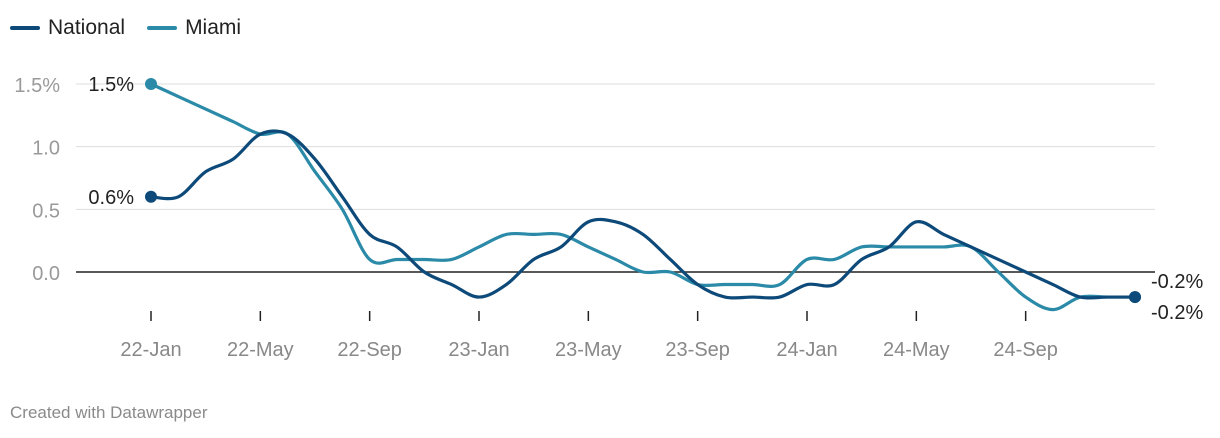 This screenshot has height=438, width=1220. What do you see at coordinates (916, 350) in the screenshot?
I see `x-tick-label: 24-May` at bounding box center [916, 350].